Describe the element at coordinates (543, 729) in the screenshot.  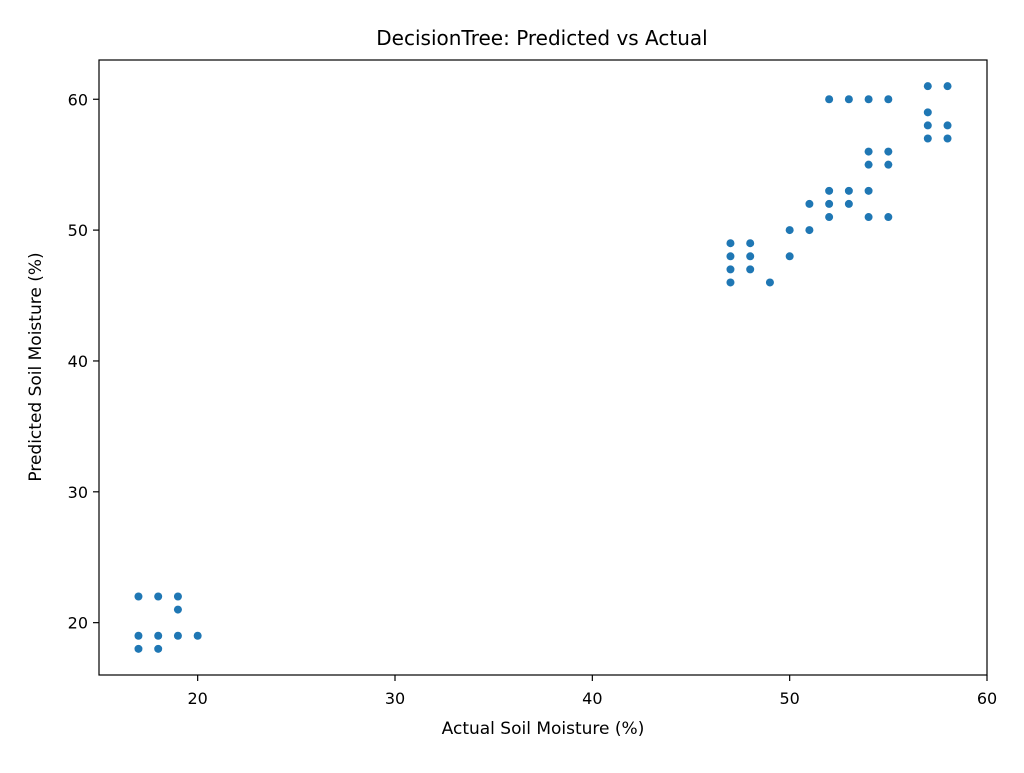
I see `x-axis-label: Actual Soil Moisture (%)` at that location.